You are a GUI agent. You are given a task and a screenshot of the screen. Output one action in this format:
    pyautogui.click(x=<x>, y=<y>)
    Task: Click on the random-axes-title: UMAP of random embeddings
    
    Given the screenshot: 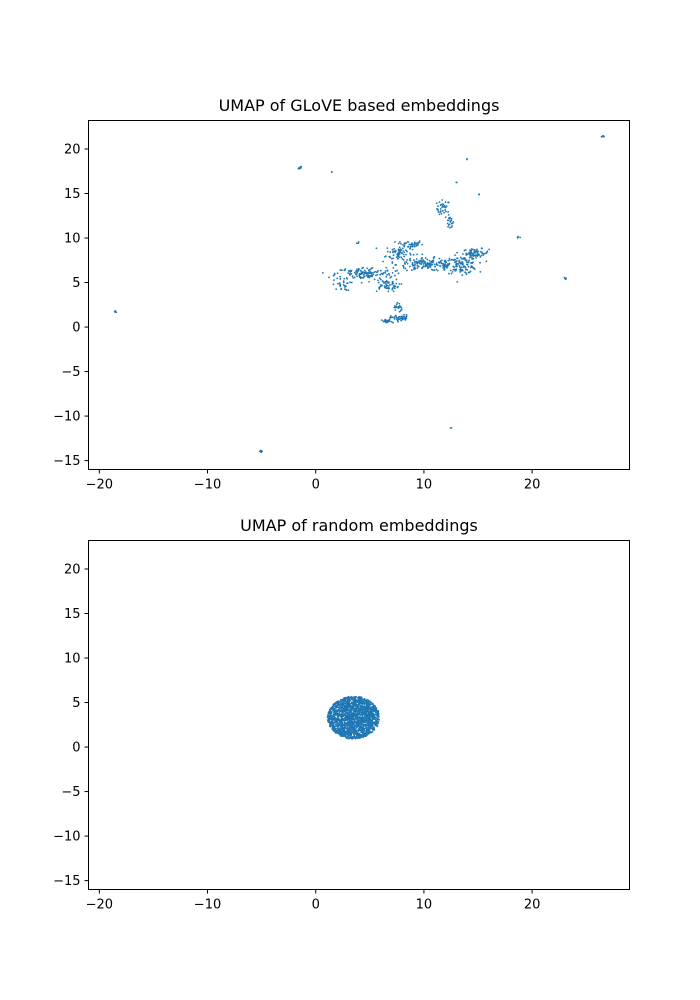 What is the action you would take?
    pyautogui.click(x=359, y=525)
    